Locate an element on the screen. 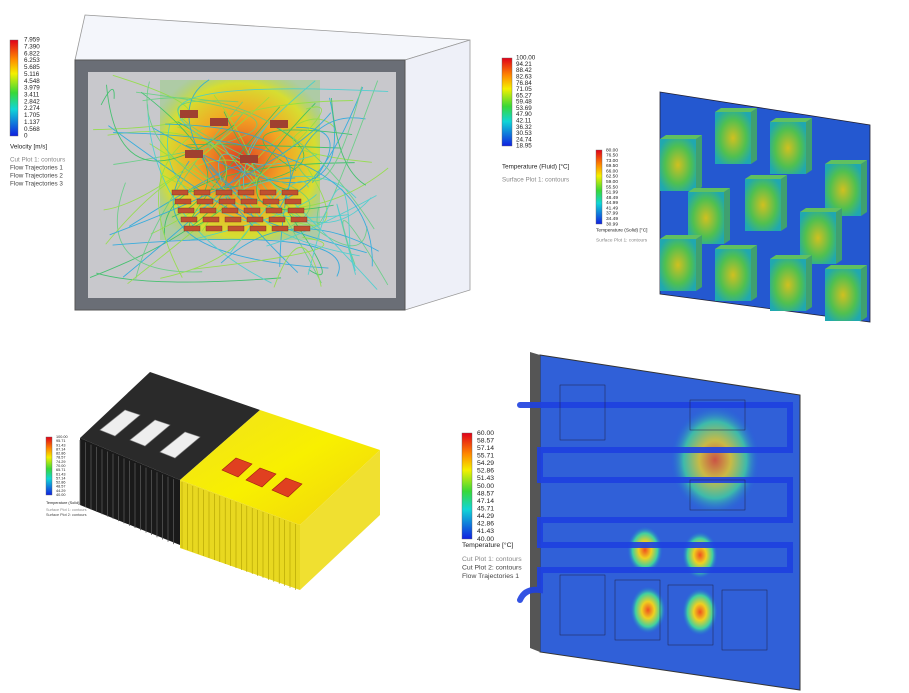 This screenshot has width=909, height=693. legend-value: 30.53 is located at coordinates (524, 133).